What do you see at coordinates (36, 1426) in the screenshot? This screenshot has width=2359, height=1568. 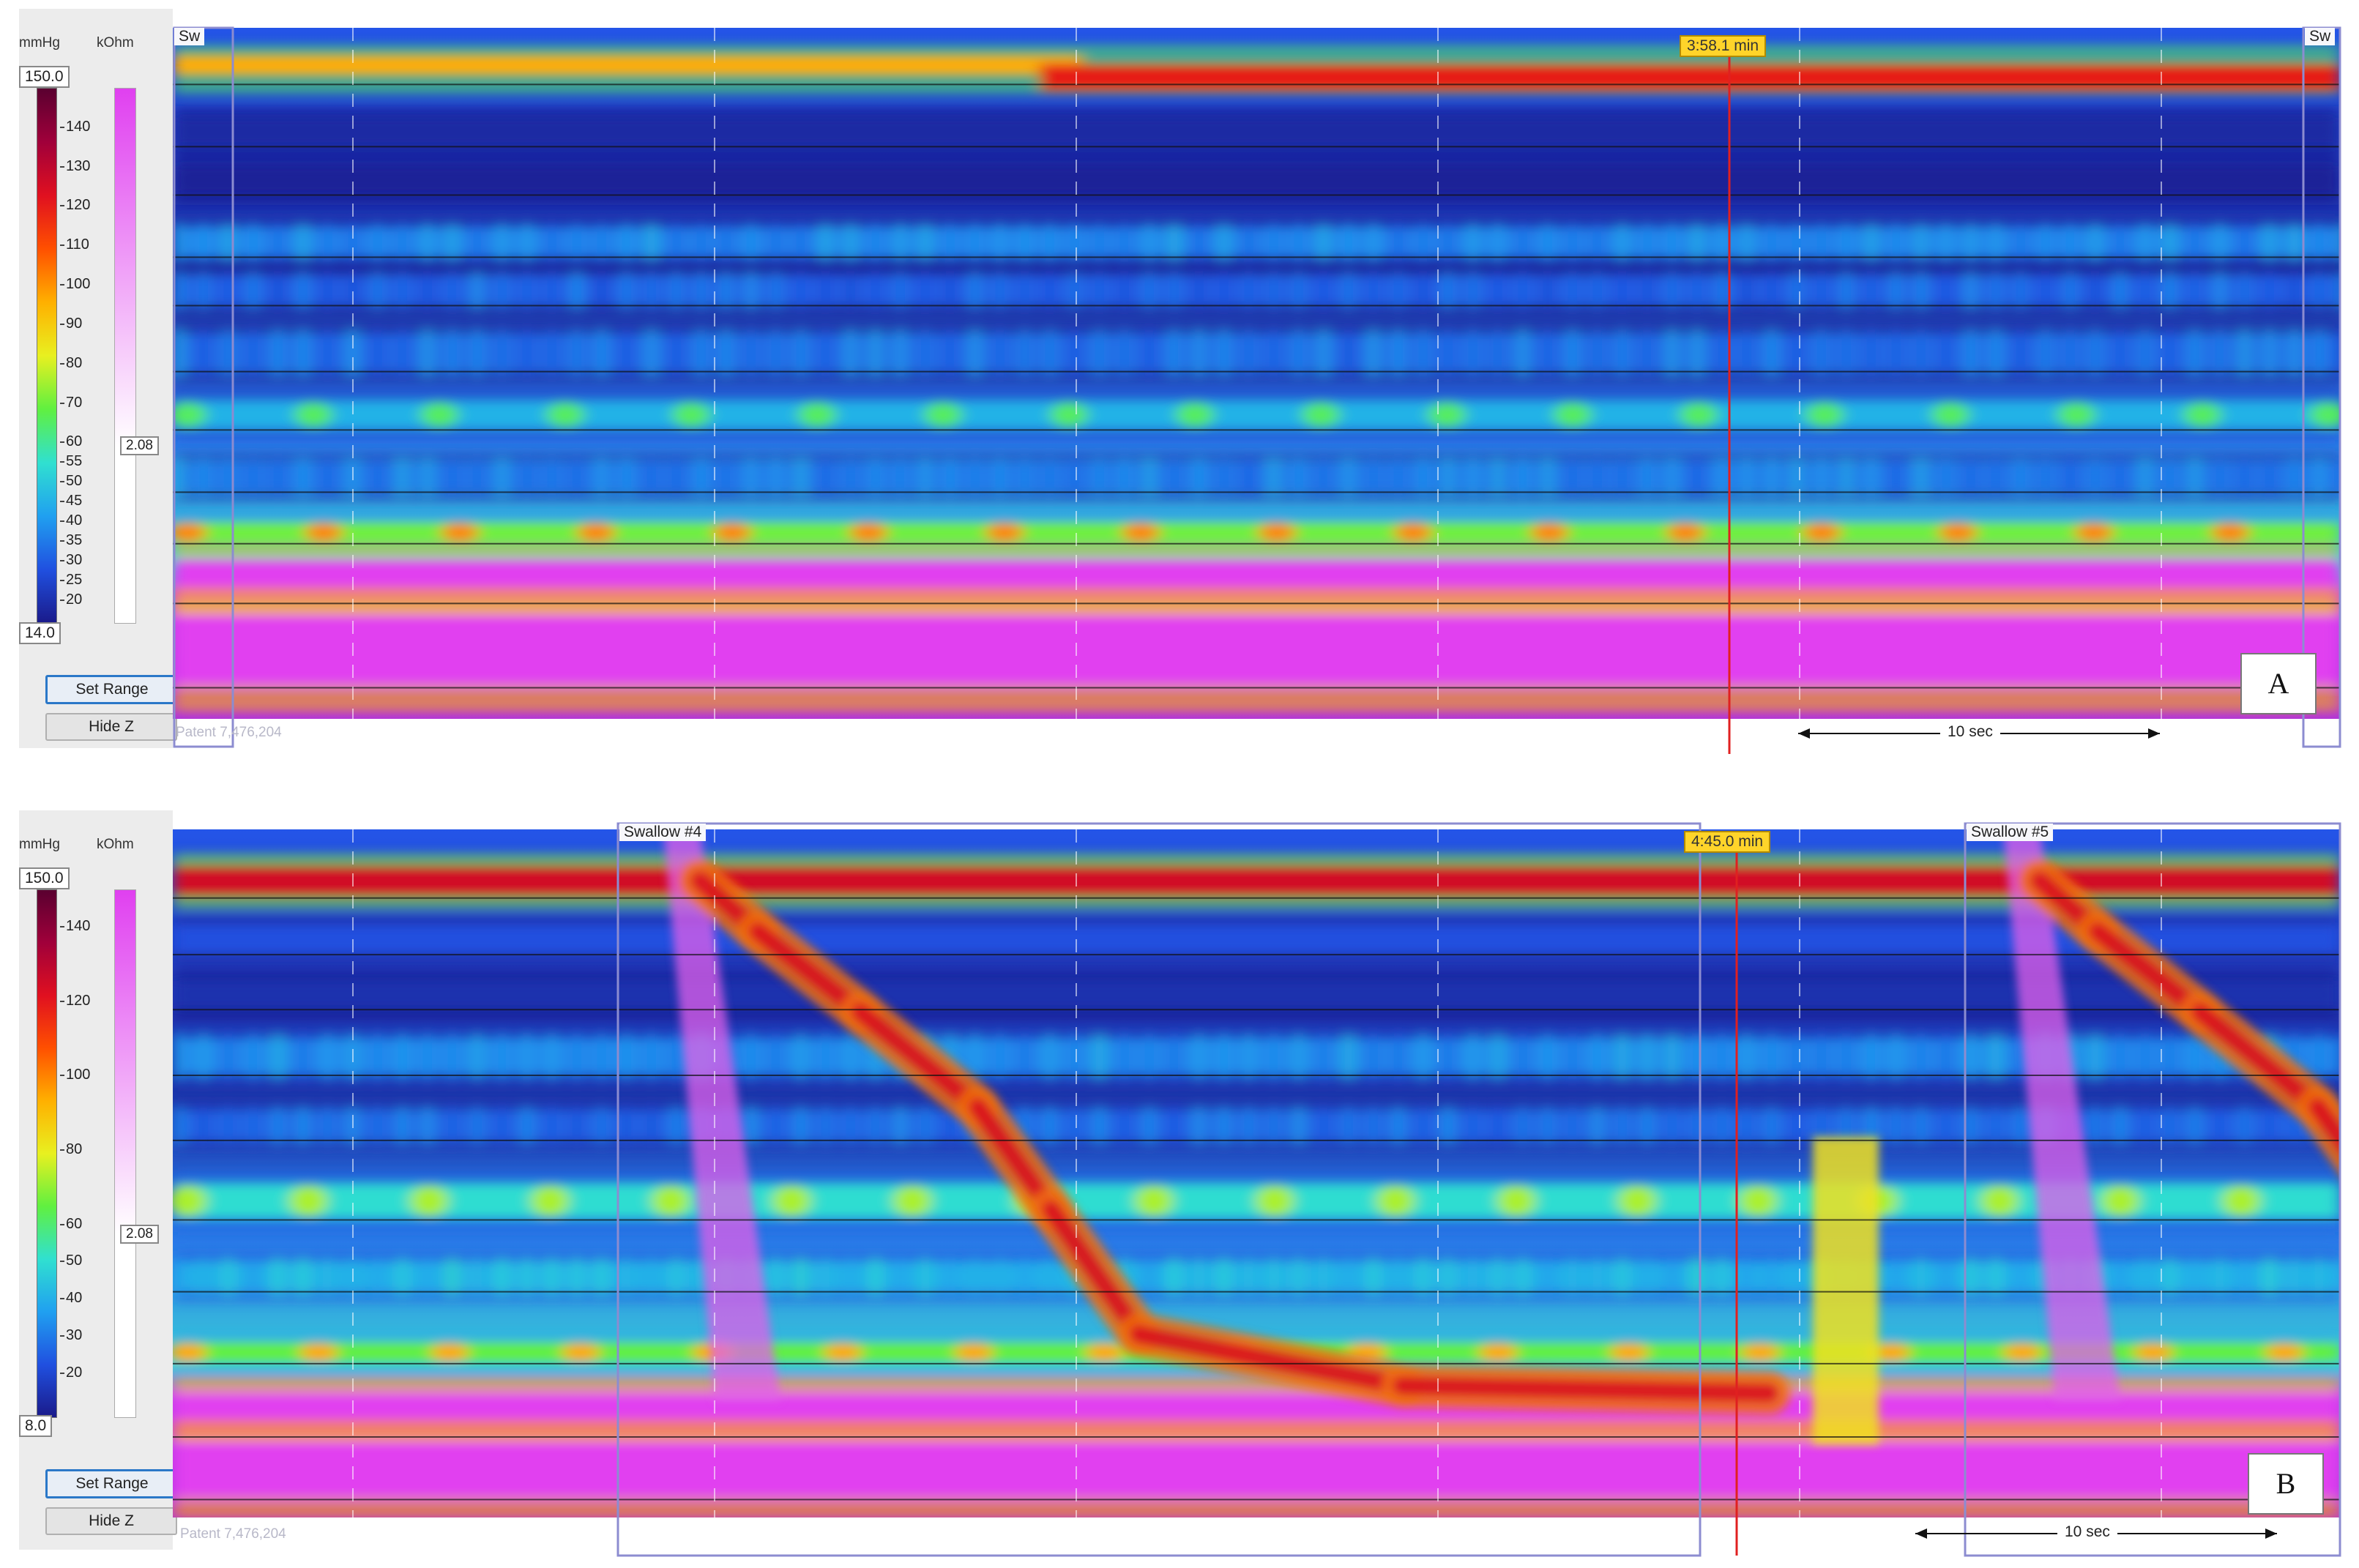 I see `pressure-min-value: 8.0` at bounding box center [36, 1426].